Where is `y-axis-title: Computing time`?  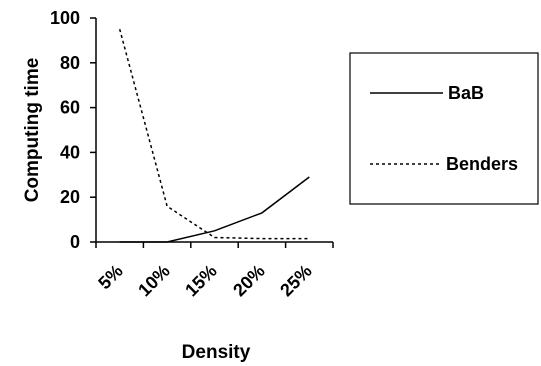
y-axis-title: Computing time is located at coordinates (32, 130).